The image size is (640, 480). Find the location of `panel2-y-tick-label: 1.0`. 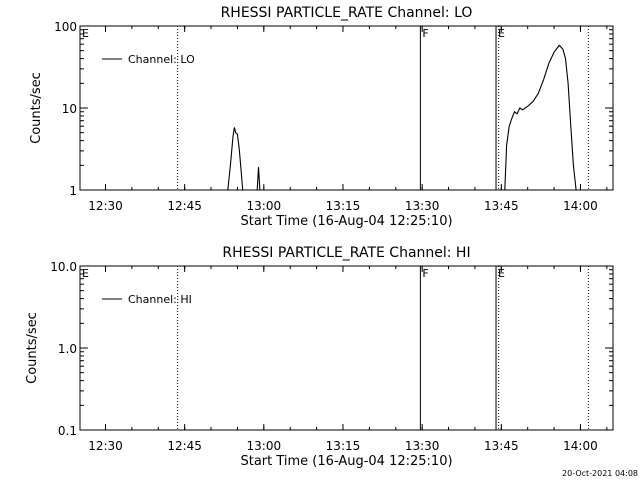

panel2-y-tick-label: 1.0 is located at coordinates (67, 349).